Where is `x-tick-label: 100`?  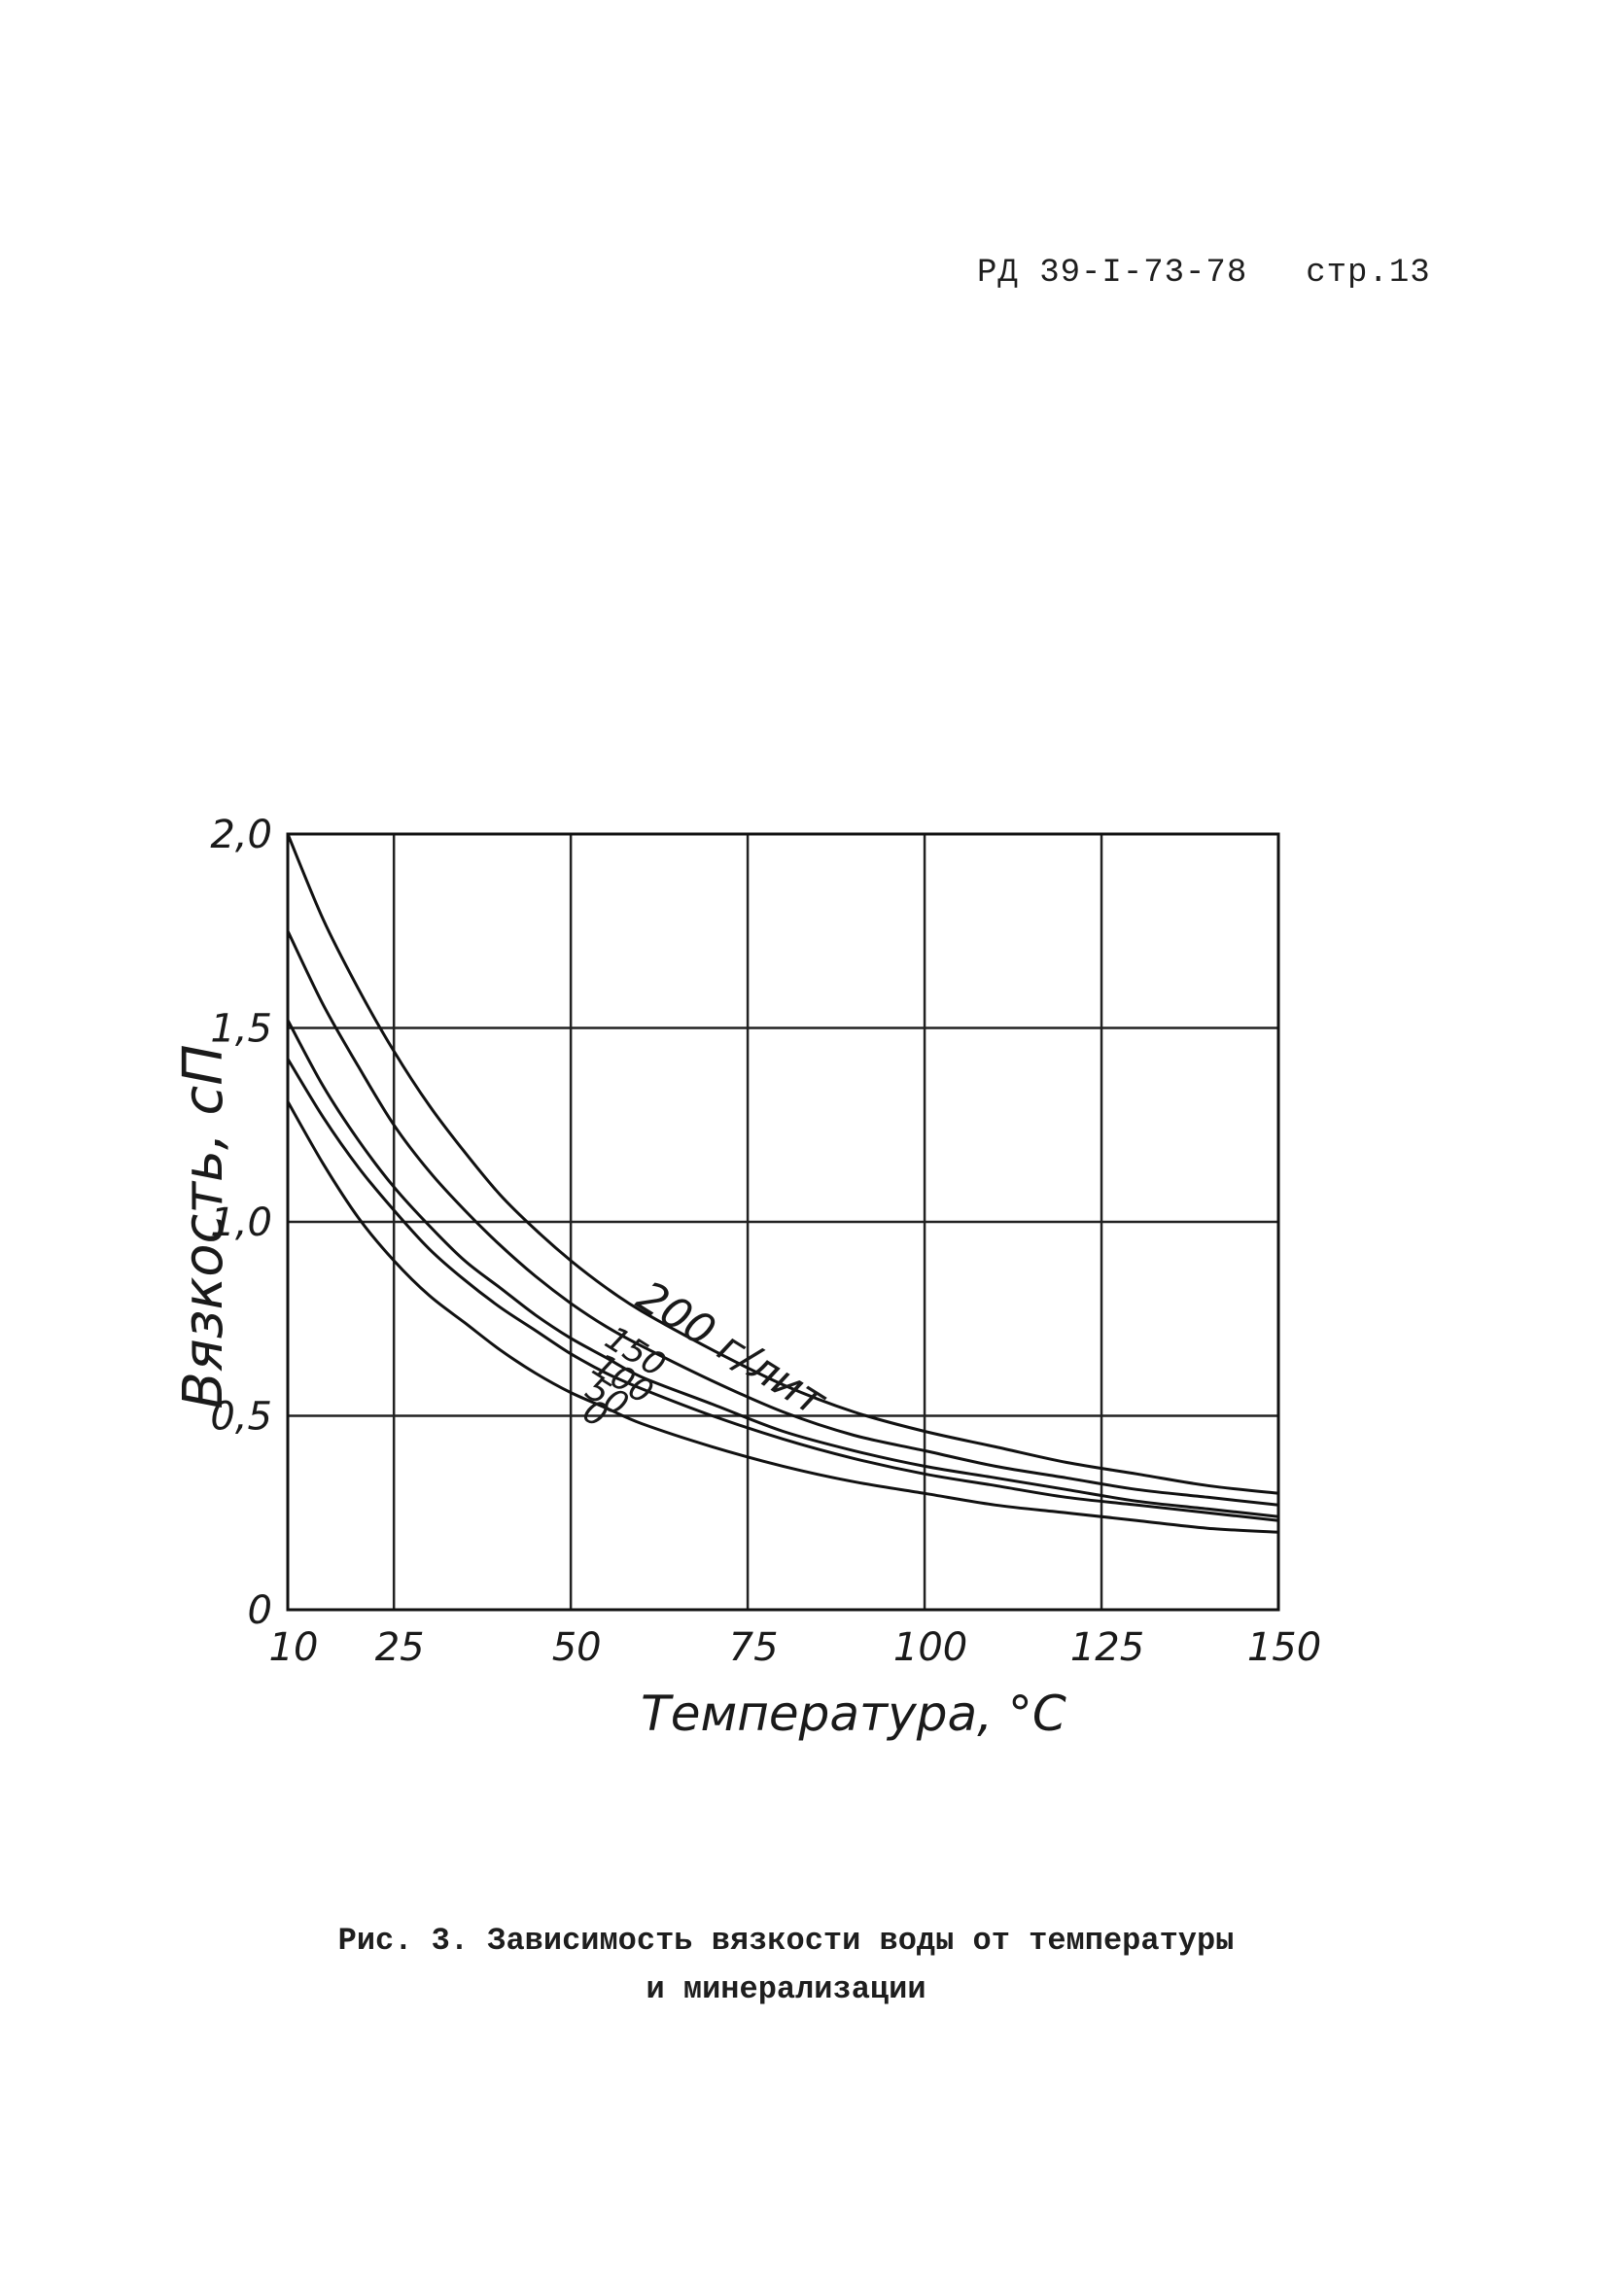
x-tick-label: 100 is located at coordinates (930, 1647).